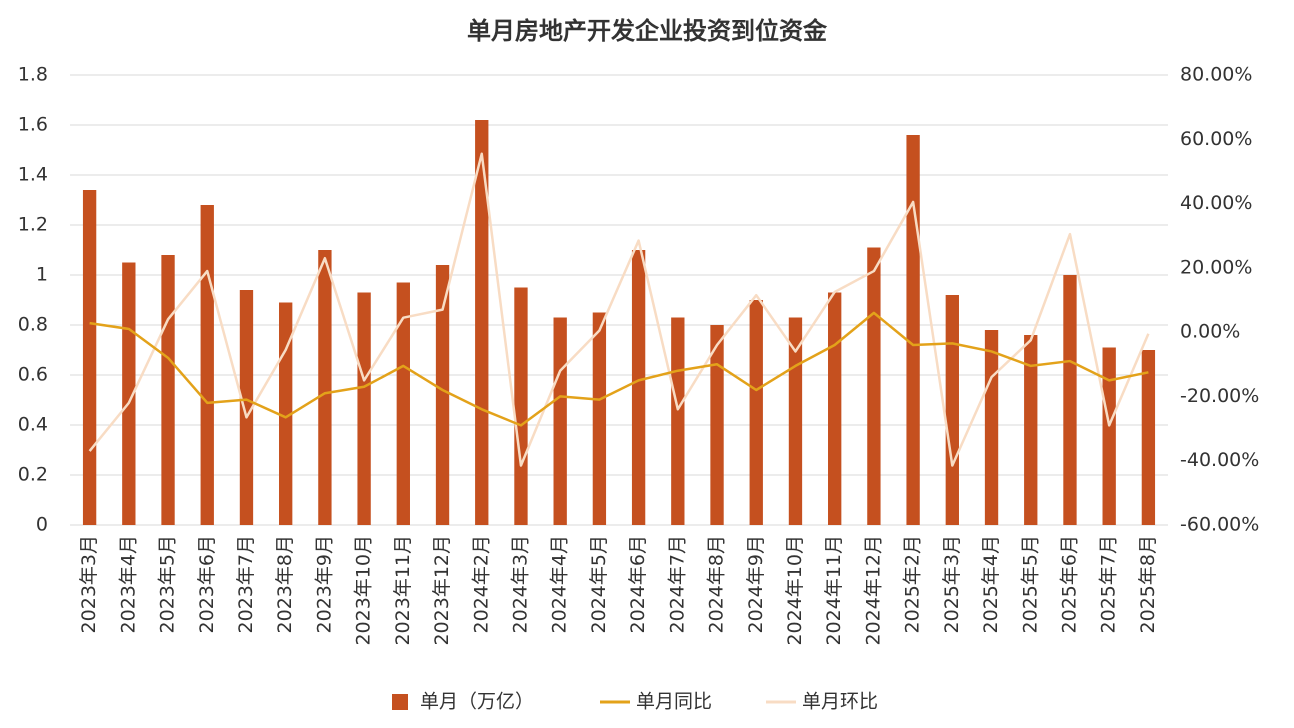  I want to click on x-tick-label: 2024年2月, so click(481, 584).